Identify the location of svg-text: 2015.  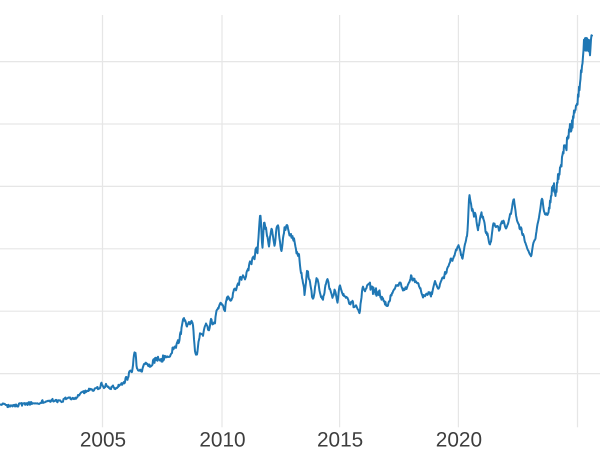
(340, 439).